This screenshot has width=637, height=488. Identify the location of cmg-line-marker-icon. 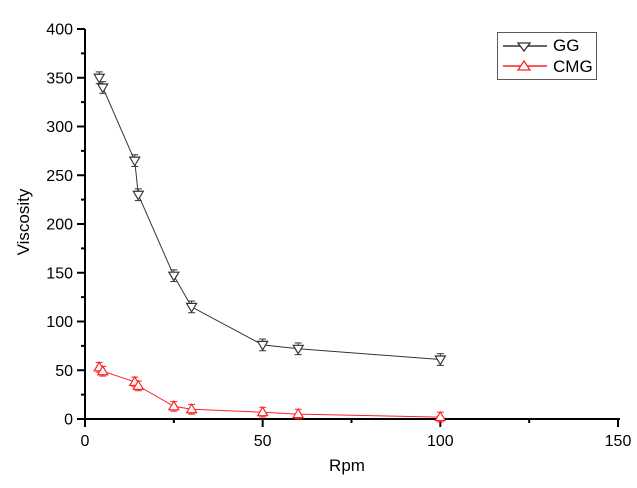
(525, 65).